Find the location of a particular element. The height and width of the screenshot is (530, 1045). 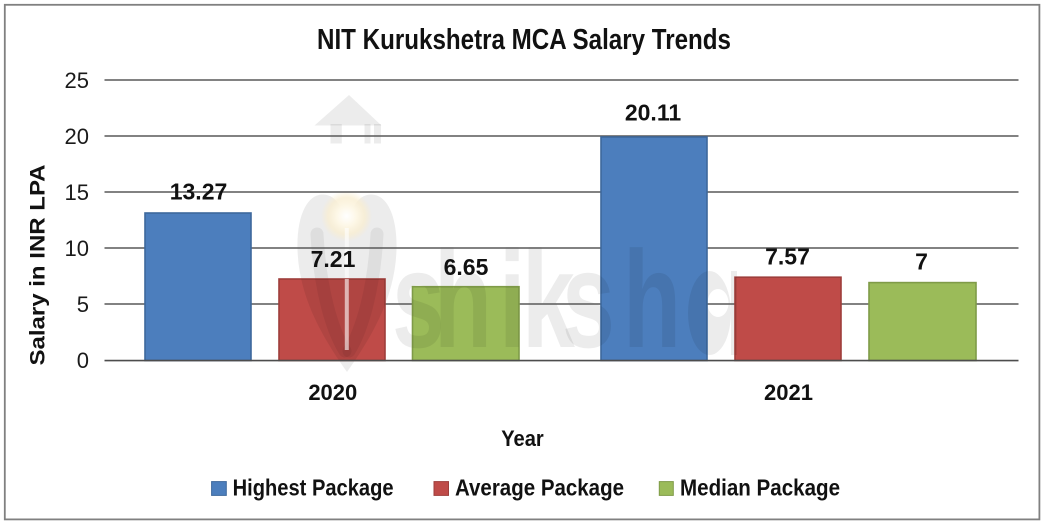

svg-text: 20 is located at coordinates (77, 136).